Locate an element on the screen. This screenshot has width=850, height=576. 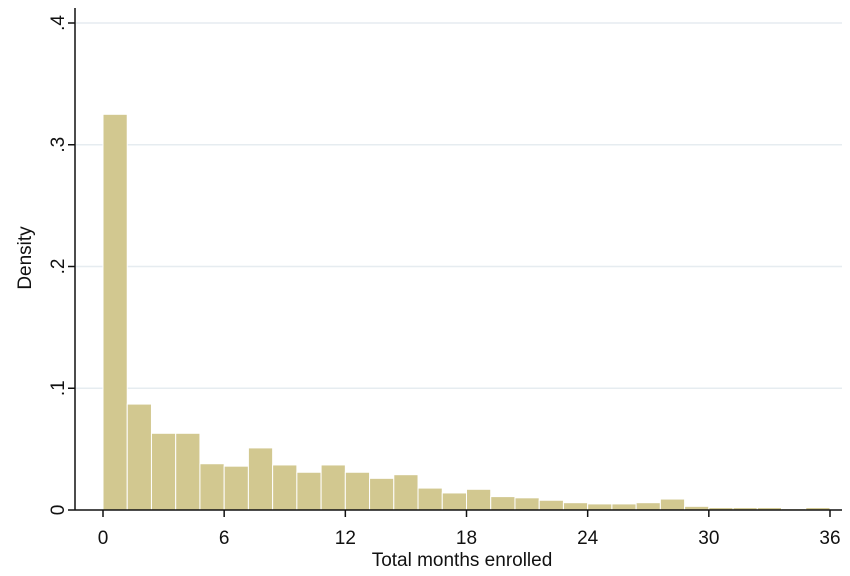
y-tick-label: 0 is located at coordinates (58, 510).